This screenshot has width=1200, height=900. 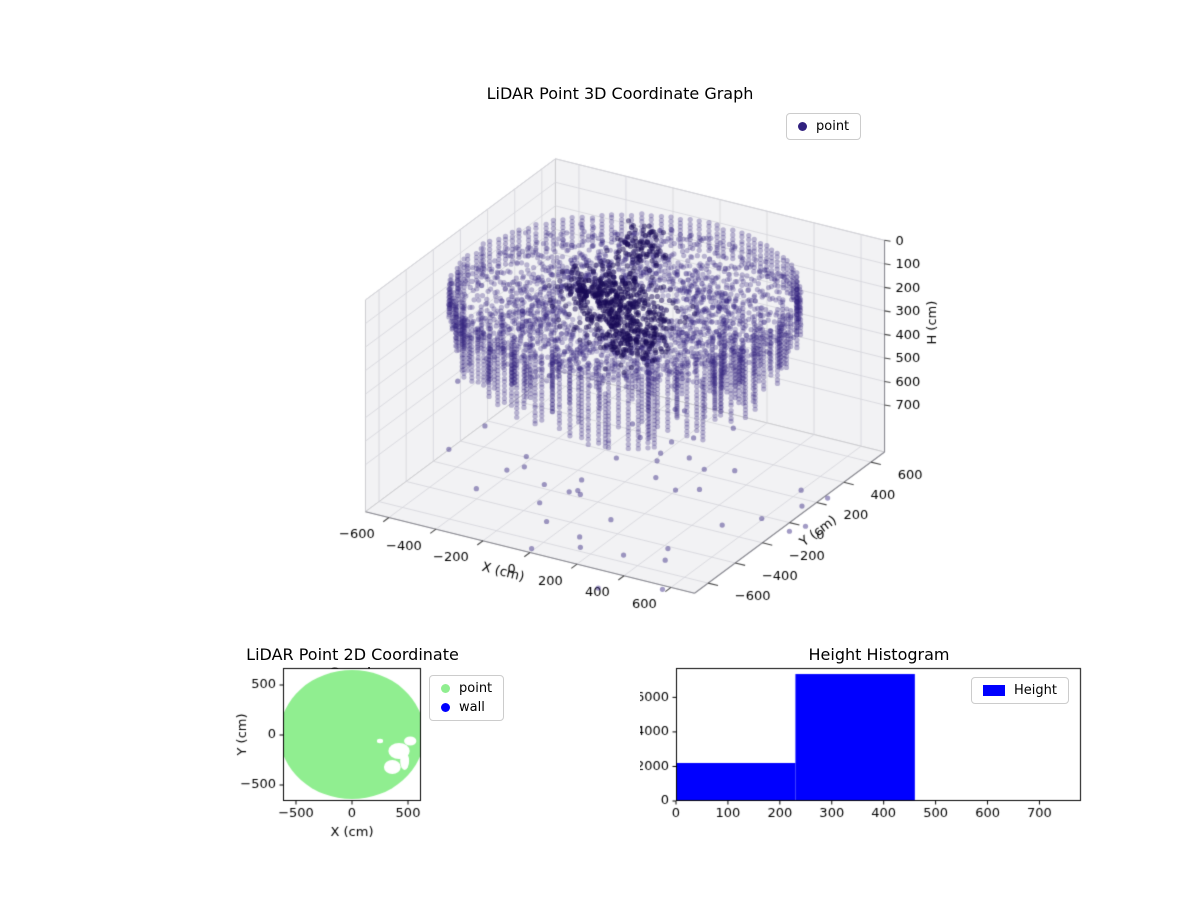 I want to click on scatter-wall-marker-icon, so click(x=445, y=707).